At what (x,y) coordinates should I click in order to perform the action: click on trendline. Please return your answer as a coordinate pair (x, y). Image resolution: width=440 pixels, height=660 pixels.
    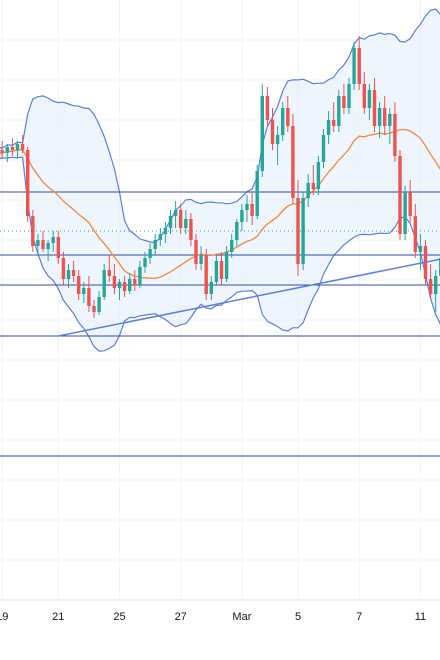
    Looking at the image, I should click on (249, 294).